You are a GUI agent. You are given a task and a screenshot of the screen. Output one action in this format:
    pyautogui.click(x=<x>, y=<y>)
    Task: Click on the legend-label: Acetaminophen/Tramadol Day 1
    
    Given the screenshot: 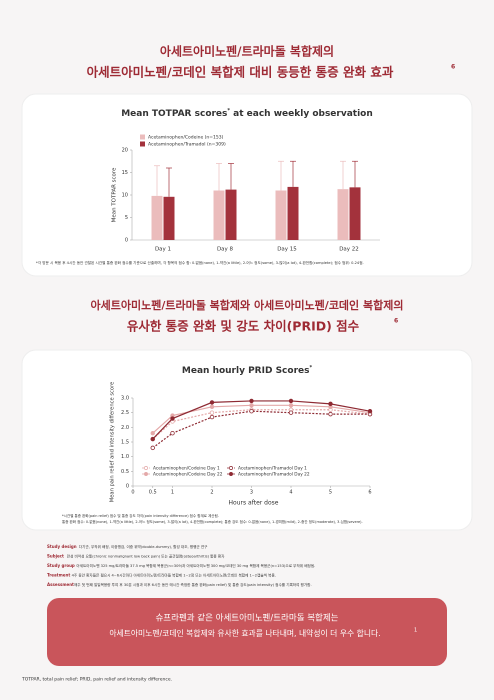 What is the action you would take?
    pyautogui.click(x=272, y=469)
    